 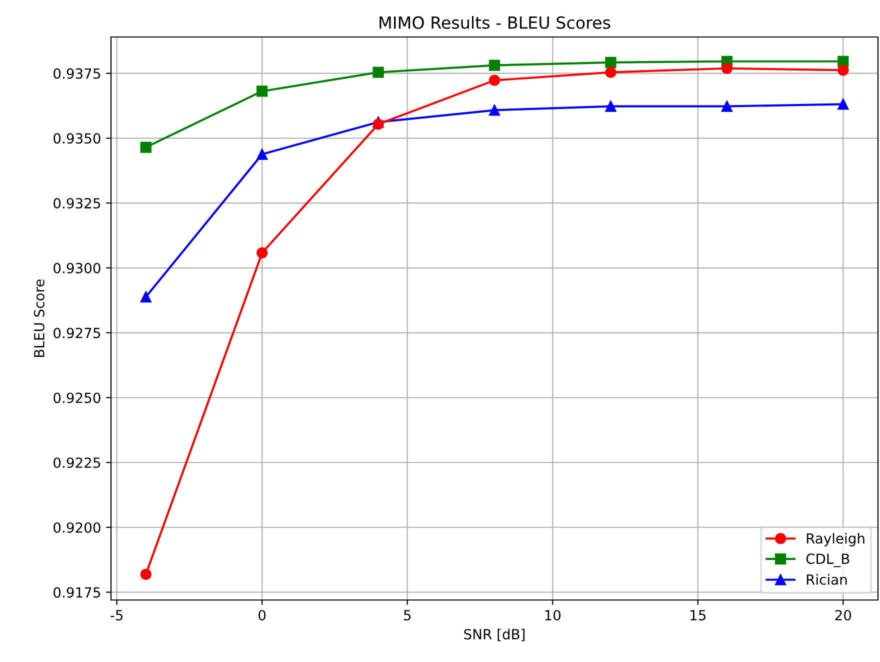 I want to click on y-axis-title: BLEU Score, so click(x=39, y=318).